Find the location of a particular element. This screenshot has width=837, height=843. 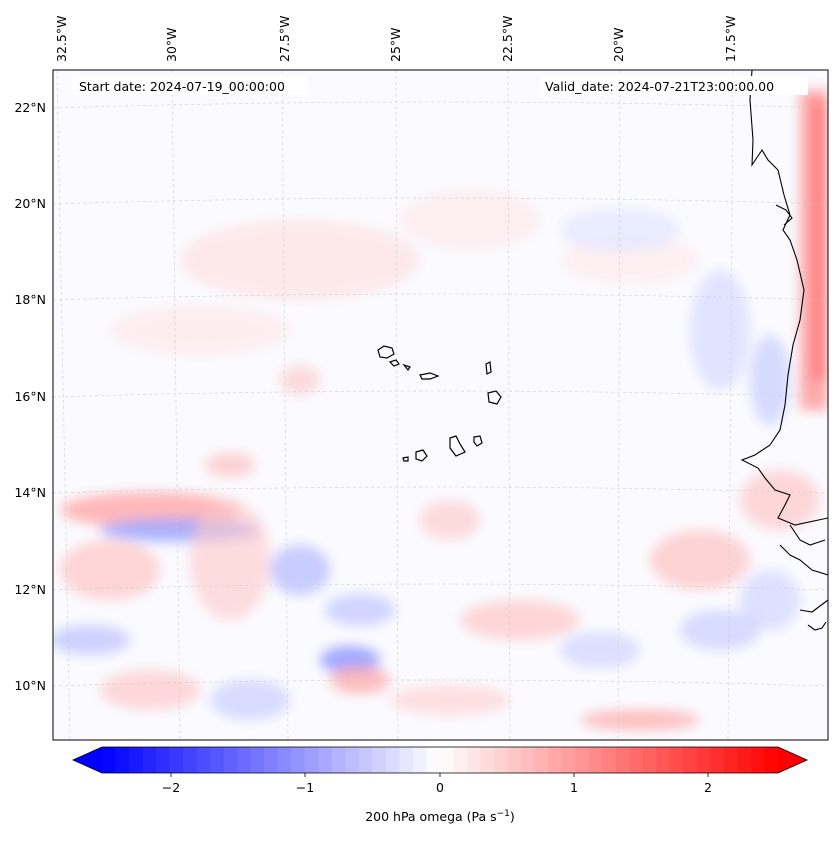

lon-label: 30°W is located at coordinates (171, 44).